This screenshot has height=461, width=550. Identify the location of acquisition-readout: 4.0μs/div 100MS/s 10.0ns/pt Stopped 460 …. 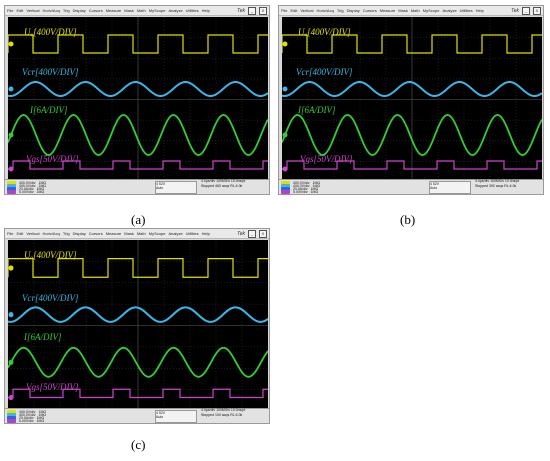
(223, 183).